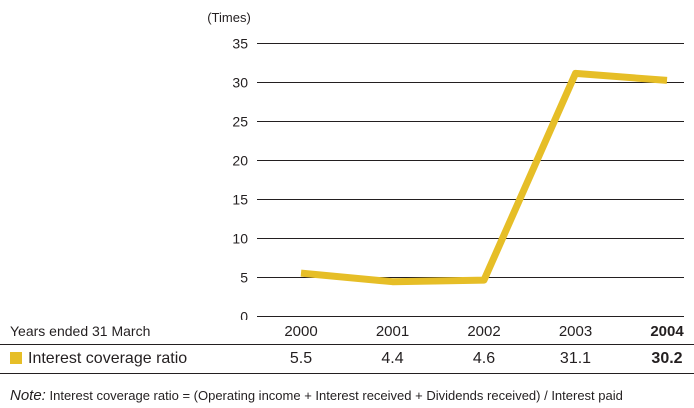 This screenshot has width=694, height=408. I want to click on x-tick-label: 2004, so click(667, 331).